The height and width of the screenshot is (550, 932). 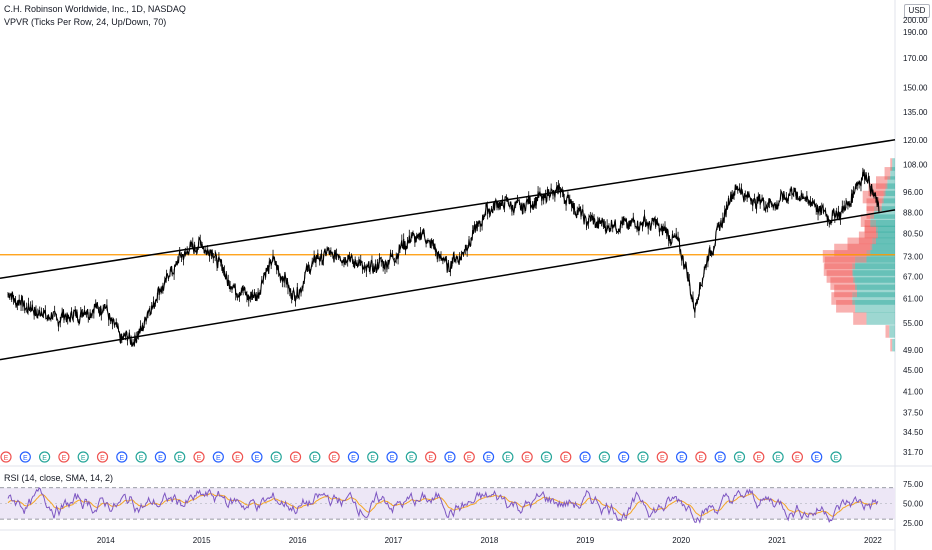 I want to click on price-tick-label: 190.00, so click(x=915, y=32).